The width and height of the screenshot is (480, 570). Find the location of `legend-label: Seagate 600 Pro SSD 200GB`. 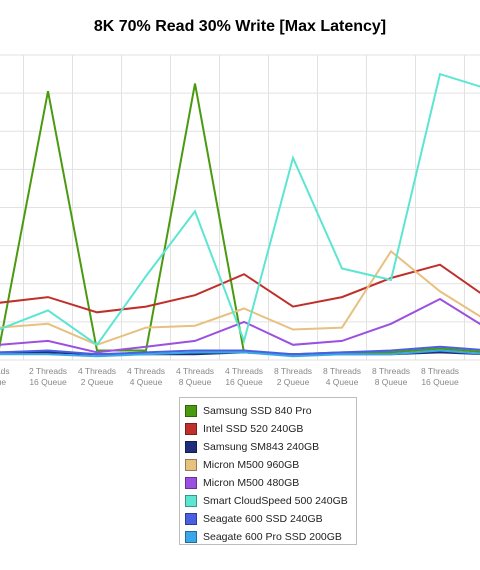

legend-label: Seagate 600 Pro SSD 200GB is located at coordinates (272, 537).